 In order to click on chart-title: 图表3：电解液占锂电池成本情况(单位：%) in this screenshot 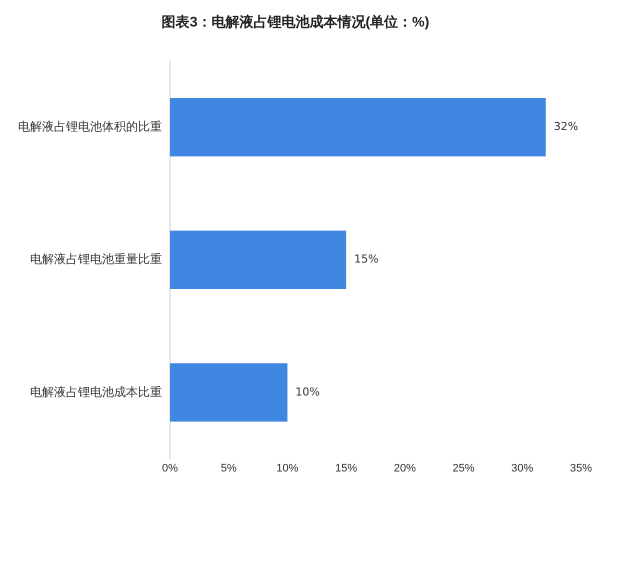, I will do `click(296, 21)`.